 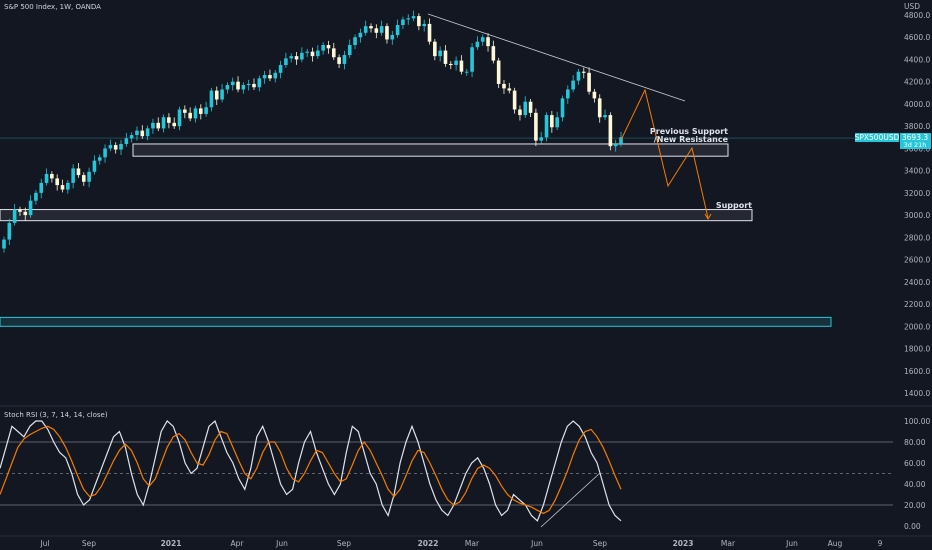 What do you see at coordinates (52, 7) in the screenshot?
I see `chart-title: S&P 500 Index, 1W, OANDA` at bounding box center [52, 7].